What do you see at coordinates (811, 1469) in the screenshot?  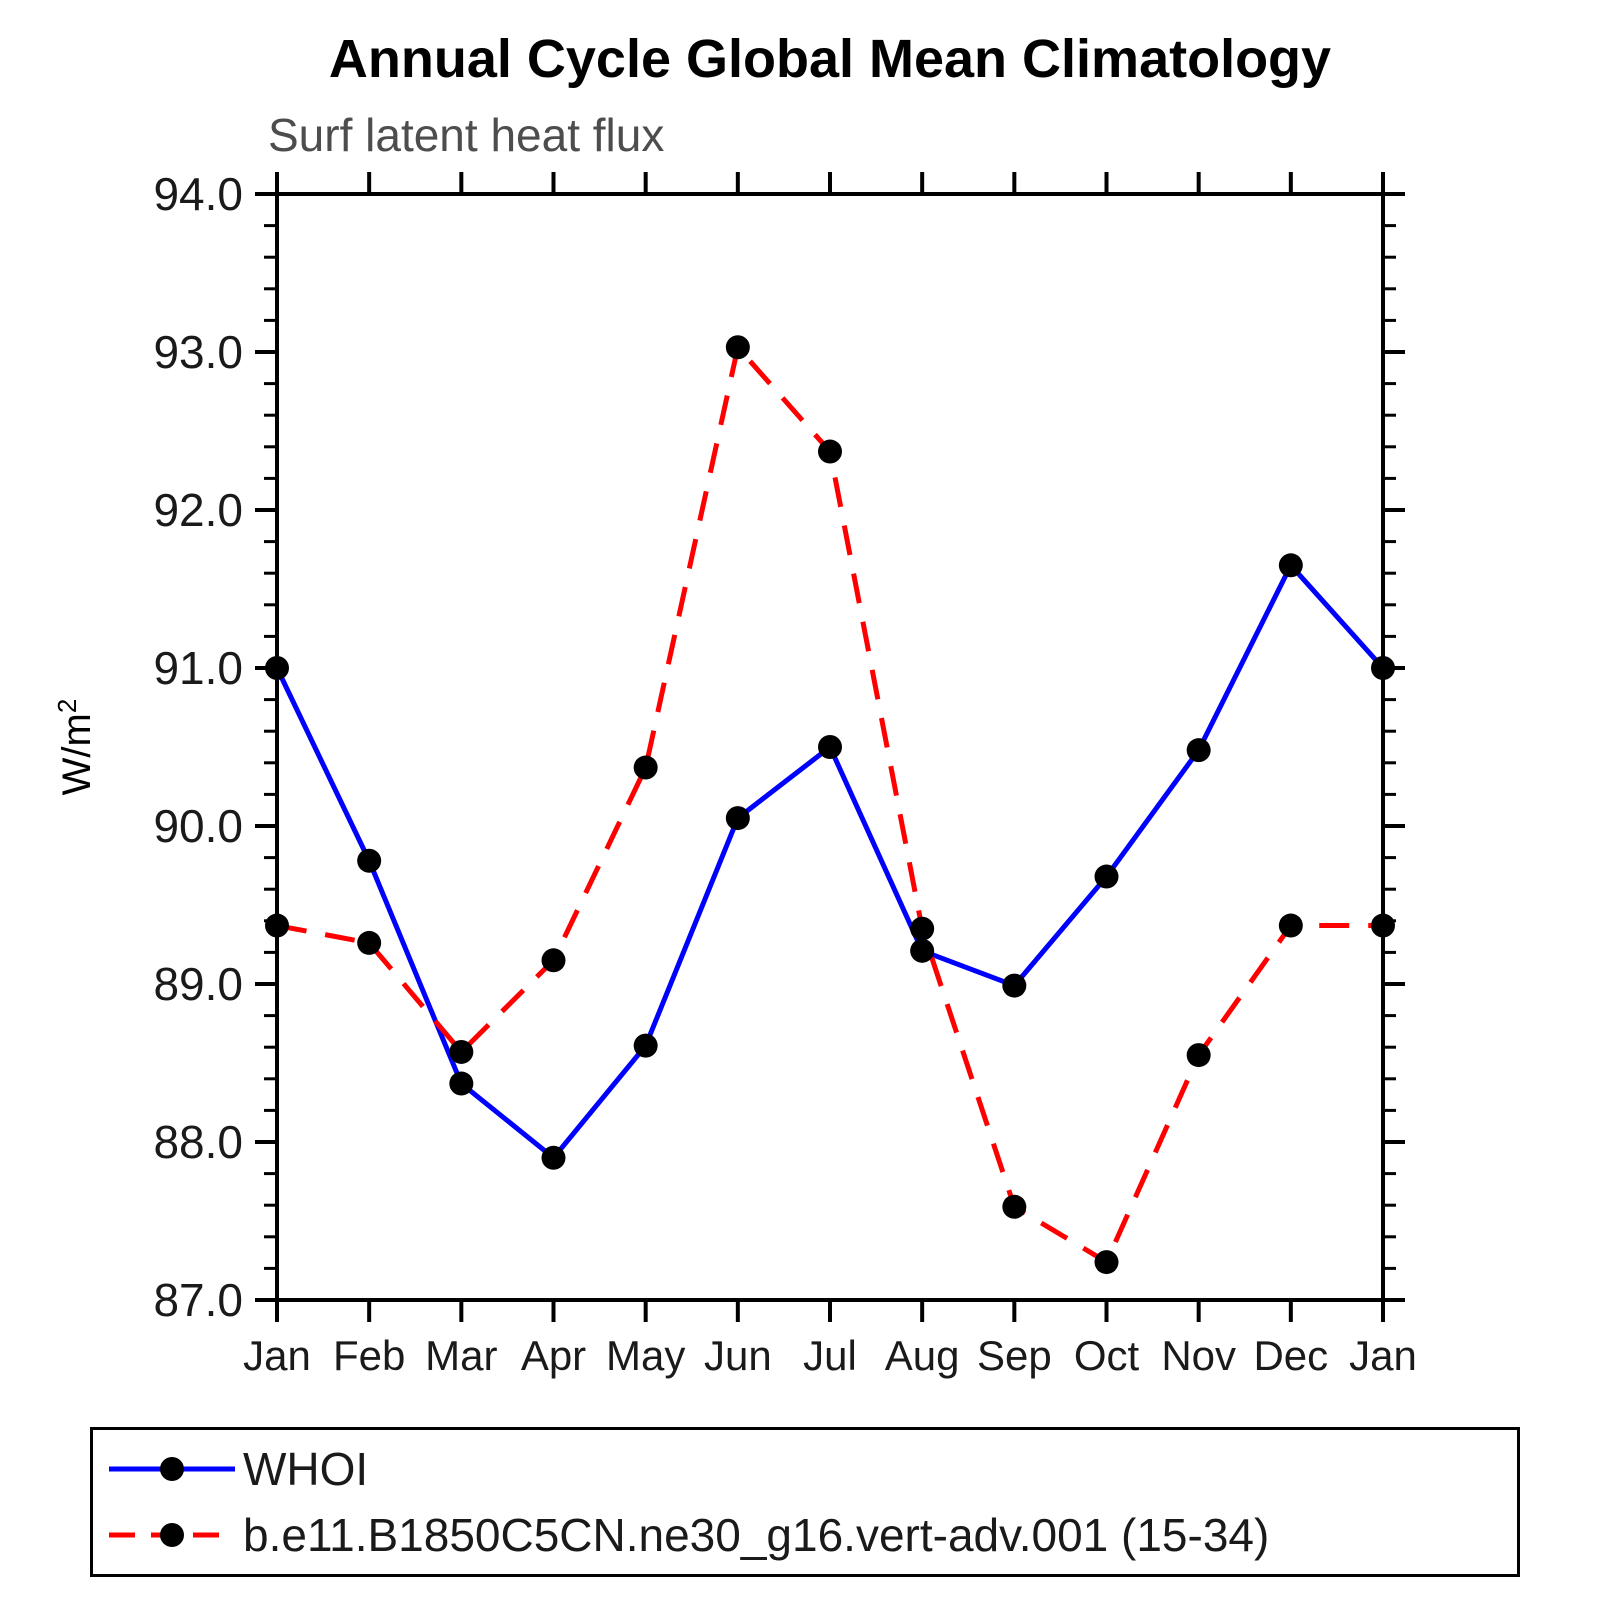 I see `legend-item-whoi: WHOI` at bounding box center [811, 1469].